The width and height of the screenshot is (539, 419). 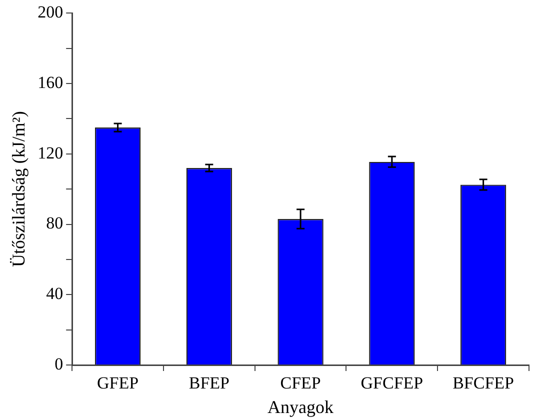 What do you see at coordinates (209, 383) in the screenshot?
I see `x-tick-label: BFEP` at bounding box center [209, 383].